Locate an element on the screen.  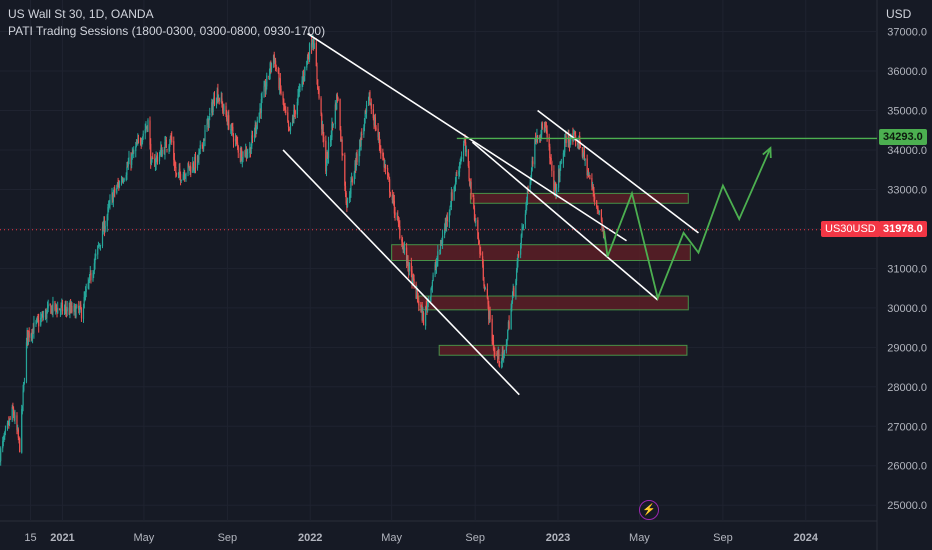
price-tick-label: 37000.0 is located at coordinates (907, 33).